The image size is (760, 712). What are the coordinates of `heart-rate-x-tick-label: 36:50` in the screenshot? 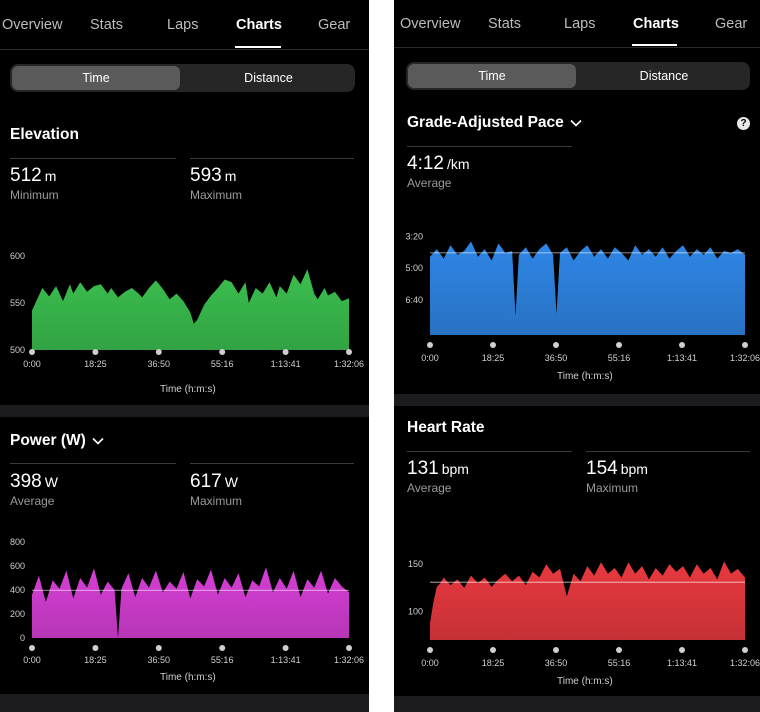 It's located at (556, 663).